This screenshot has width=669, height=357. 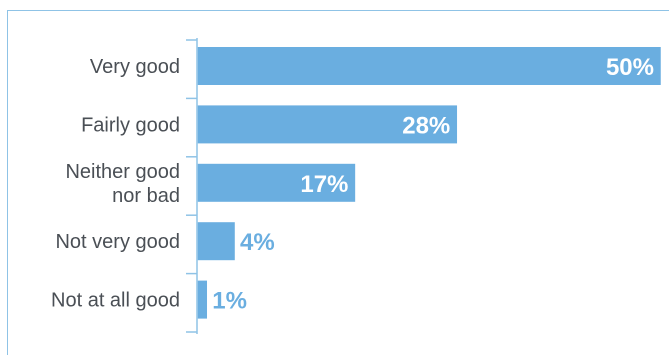 I want to click on value-label: 4%, so click(x=257, y=242).